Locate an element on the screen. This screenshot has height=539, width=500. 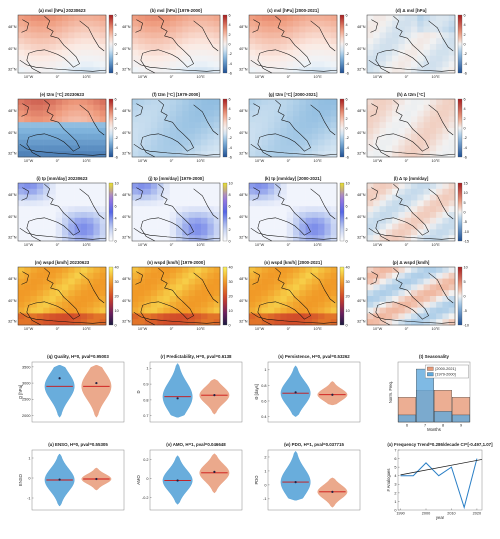
y-axis-label: Norm. Freq. is located at coordinates (390, 392).